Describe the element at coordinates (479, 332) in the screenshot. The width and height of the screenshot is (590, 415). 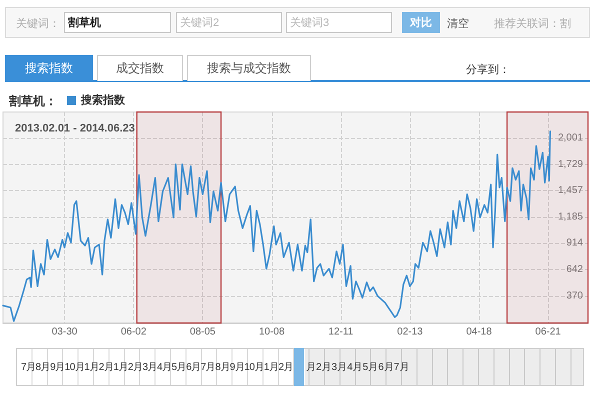
I see `x-tick-label: 04-18` at that location.